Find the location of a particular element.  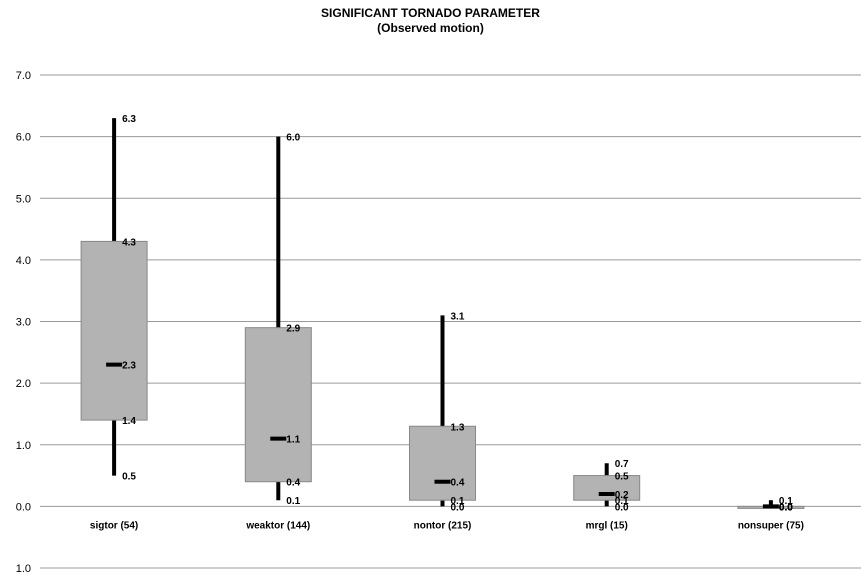

y-axis: 7.0 6.0 5.0 4.0 3.0 2.0 1.0 0.0 1.0 is located at coordinates (23, 322).